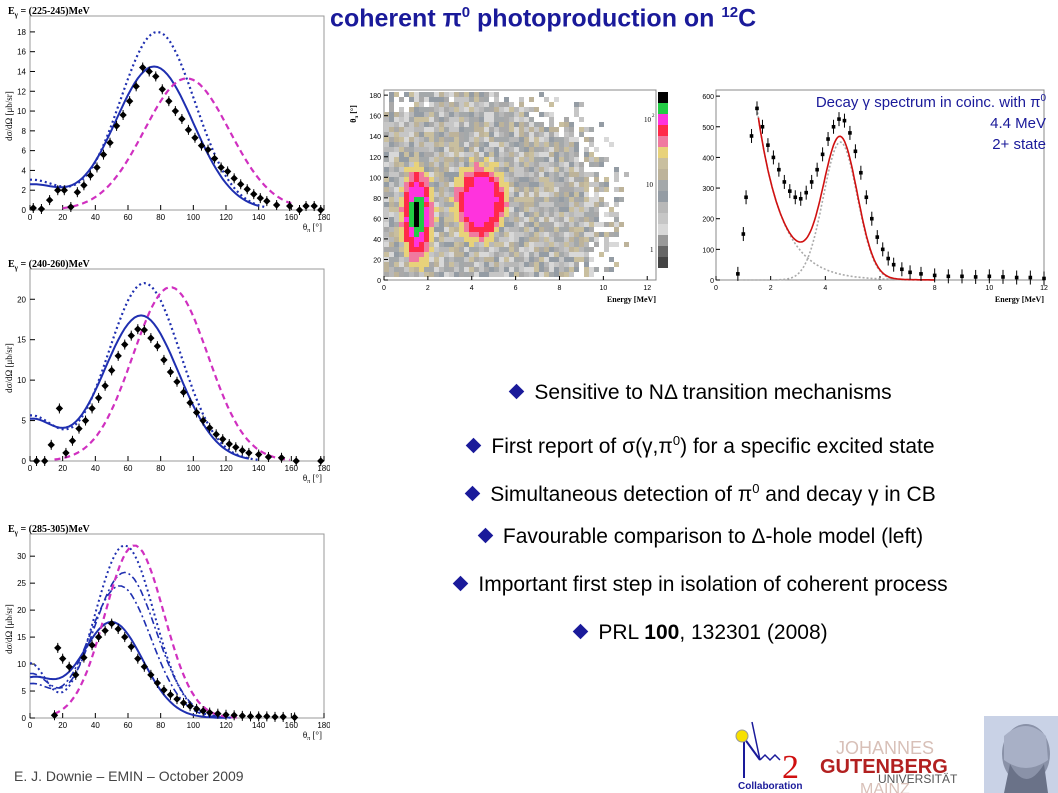 The height and width of the screenshot is (793, 1058). What do you see at coordinates (560, 288) in the screenshot?
I see `x-tick-label: 8` at bounding box center [560, 288].